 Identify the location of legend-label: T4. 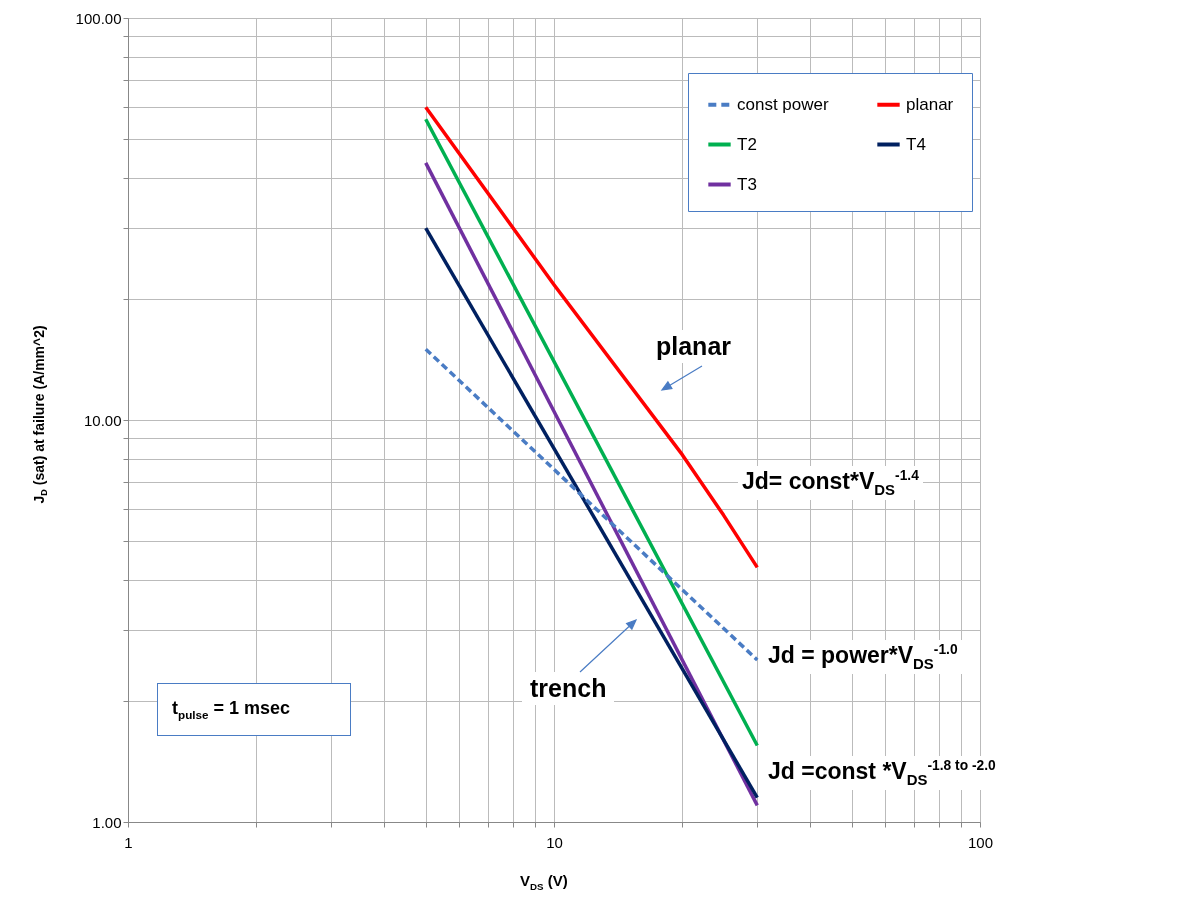
(916, 144).